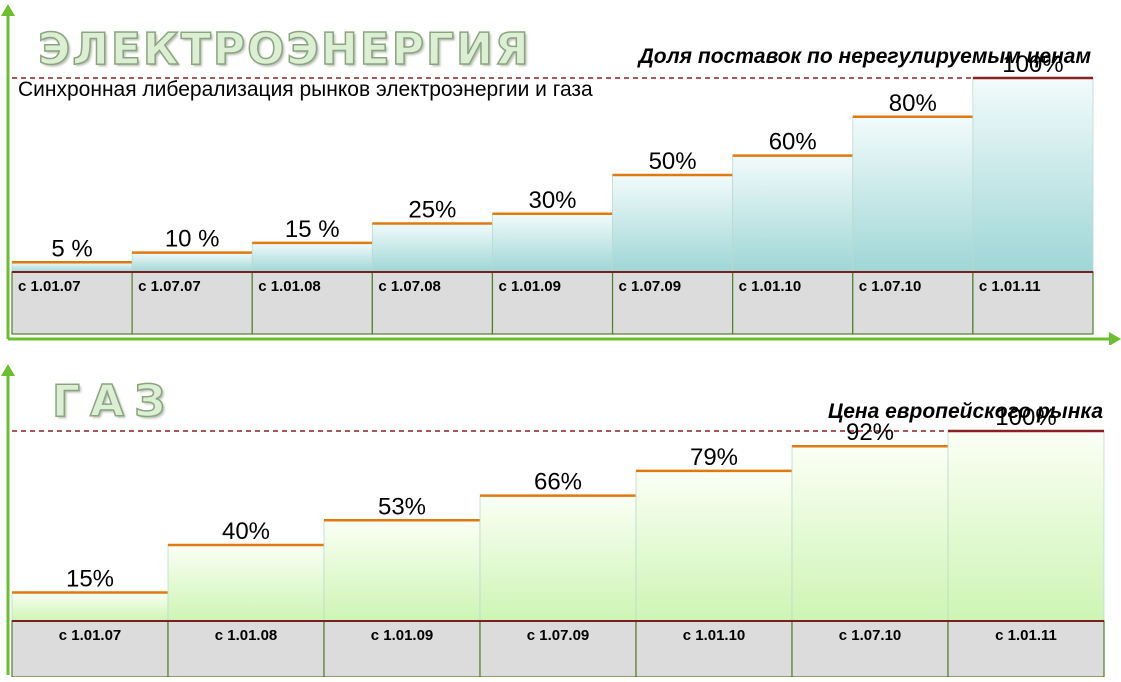  I want to click on gas-data-label: 53%, so click(402, 506).